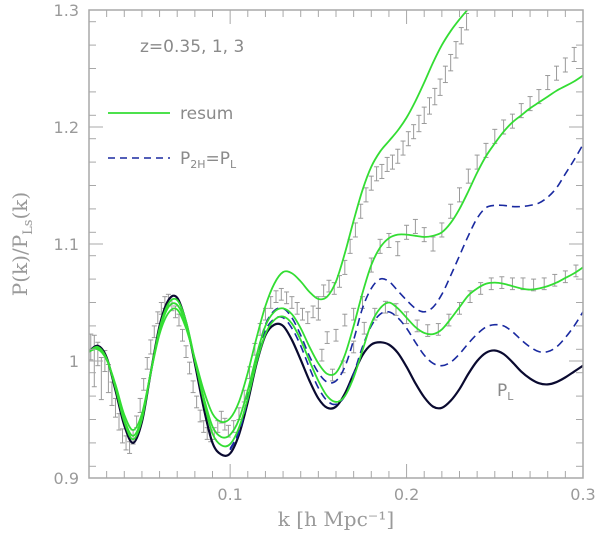 Image resolution: width=600 pixels, height=534 pixels. What do you see at coordinates (208, 160) in the screenshot?
I see `legend-label-p2h: P2H=PL` at bounding box center [208, 160].